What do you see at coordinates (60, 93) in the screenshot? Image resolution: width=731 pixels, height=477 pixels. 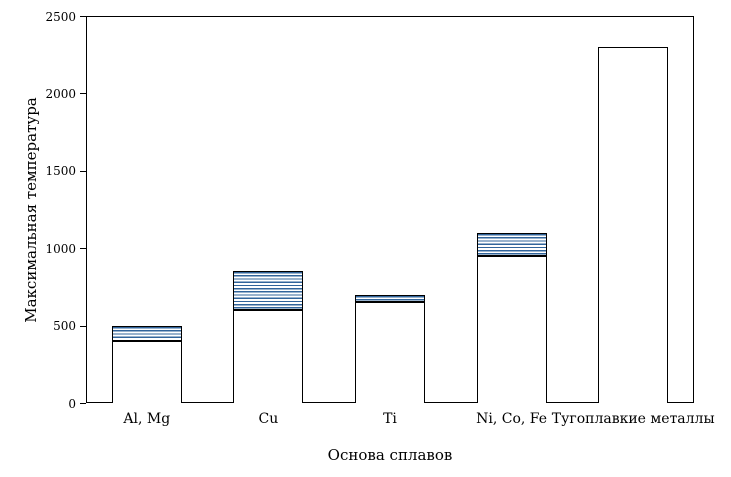 I see `y-tick-label: 2000` at bounding box center [60, 93].